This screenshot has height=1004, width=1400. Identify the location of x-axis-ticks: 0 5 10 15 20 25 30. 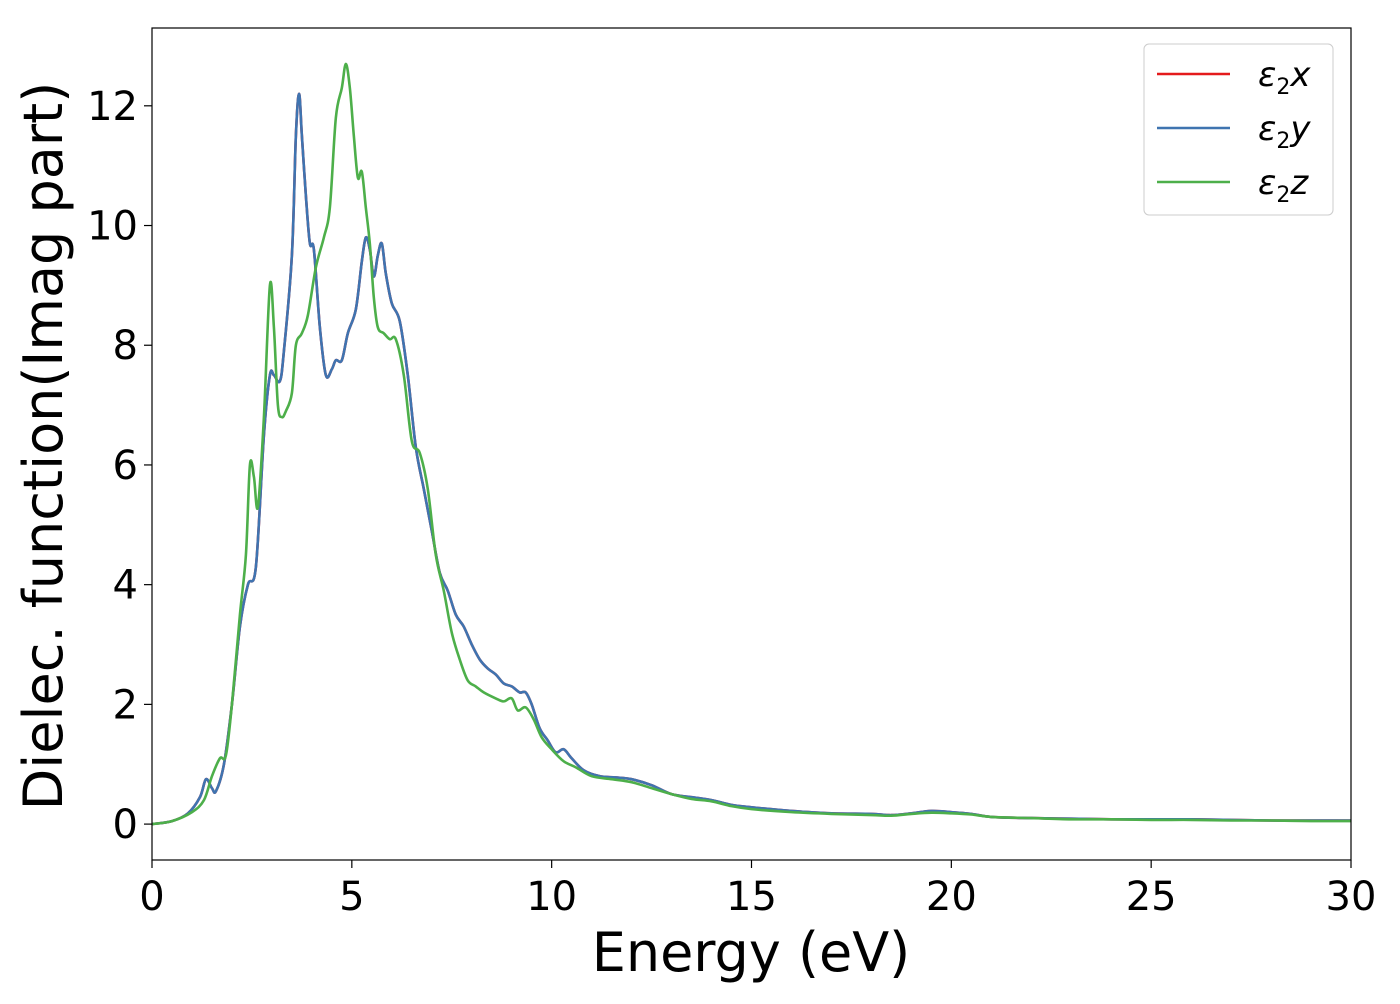
(757, 890).